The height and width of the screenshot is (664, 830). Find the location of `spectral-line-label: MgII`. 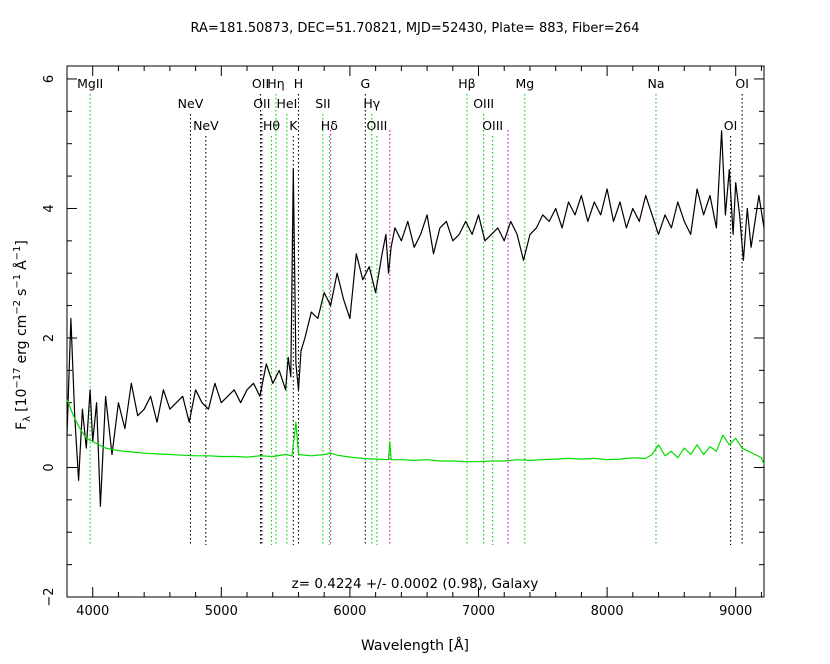

spectral-line-label: MgII is located at coordinates (90, 83).